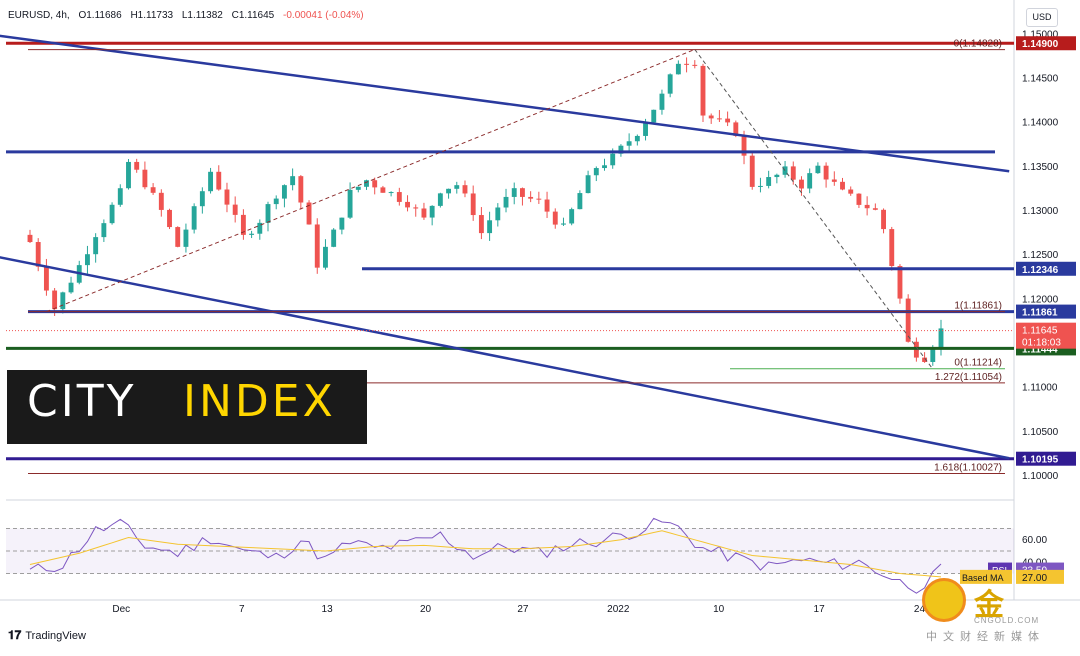 The image size is (1080, 656). What do you see at coordinates (15, 635) in the screenshot?
I see `tradingview-icon: 𝟏𝟕` at bounding box center [15, 635].